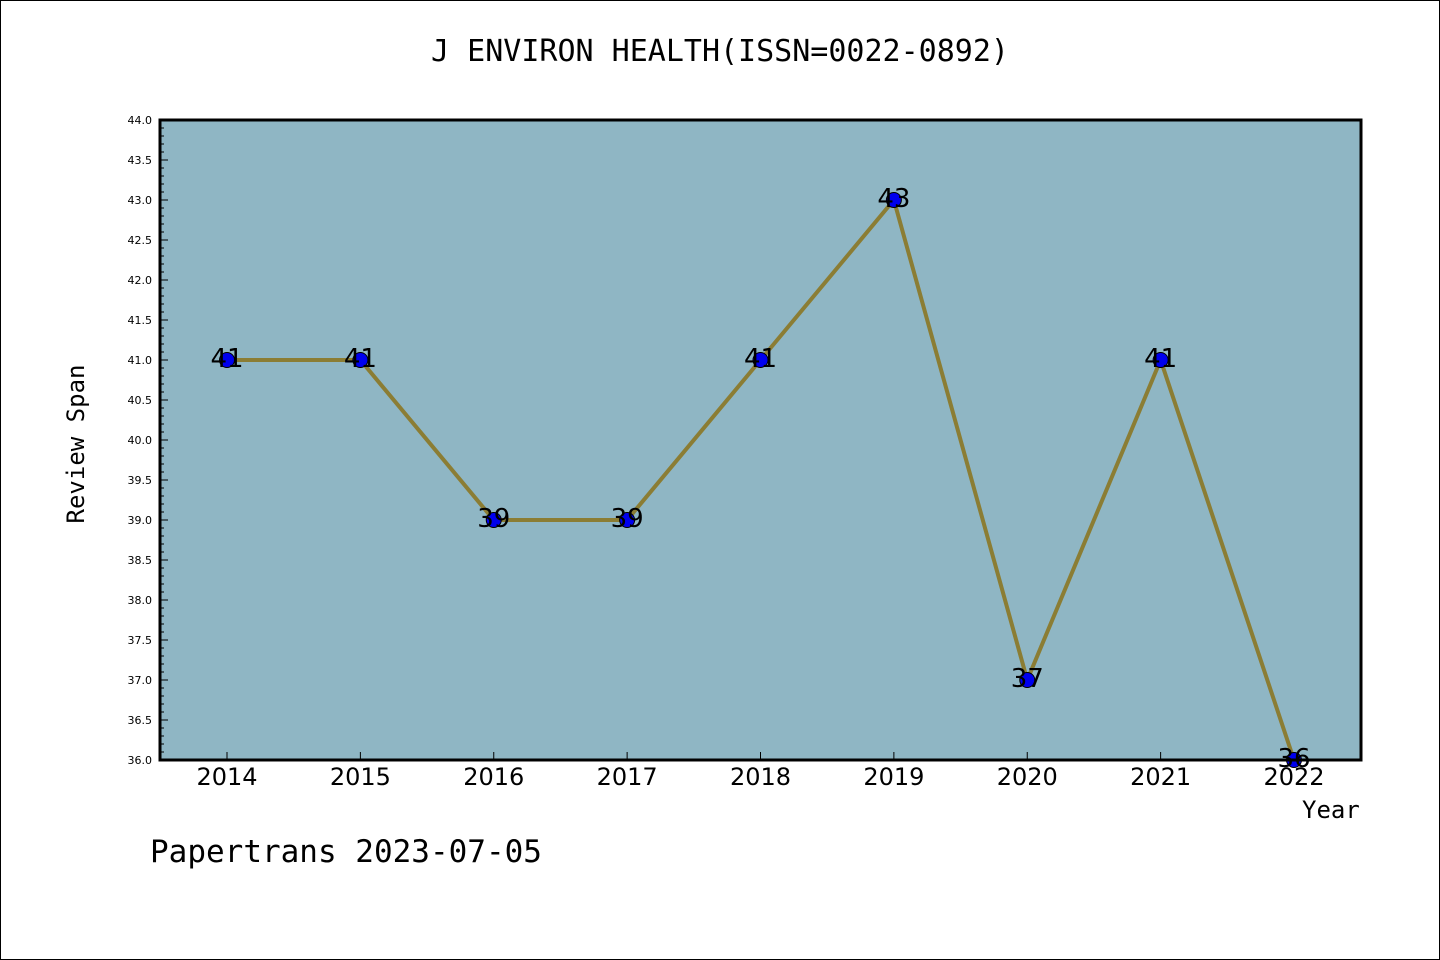  I want to click on data-label: 37, so click(1027, 679).